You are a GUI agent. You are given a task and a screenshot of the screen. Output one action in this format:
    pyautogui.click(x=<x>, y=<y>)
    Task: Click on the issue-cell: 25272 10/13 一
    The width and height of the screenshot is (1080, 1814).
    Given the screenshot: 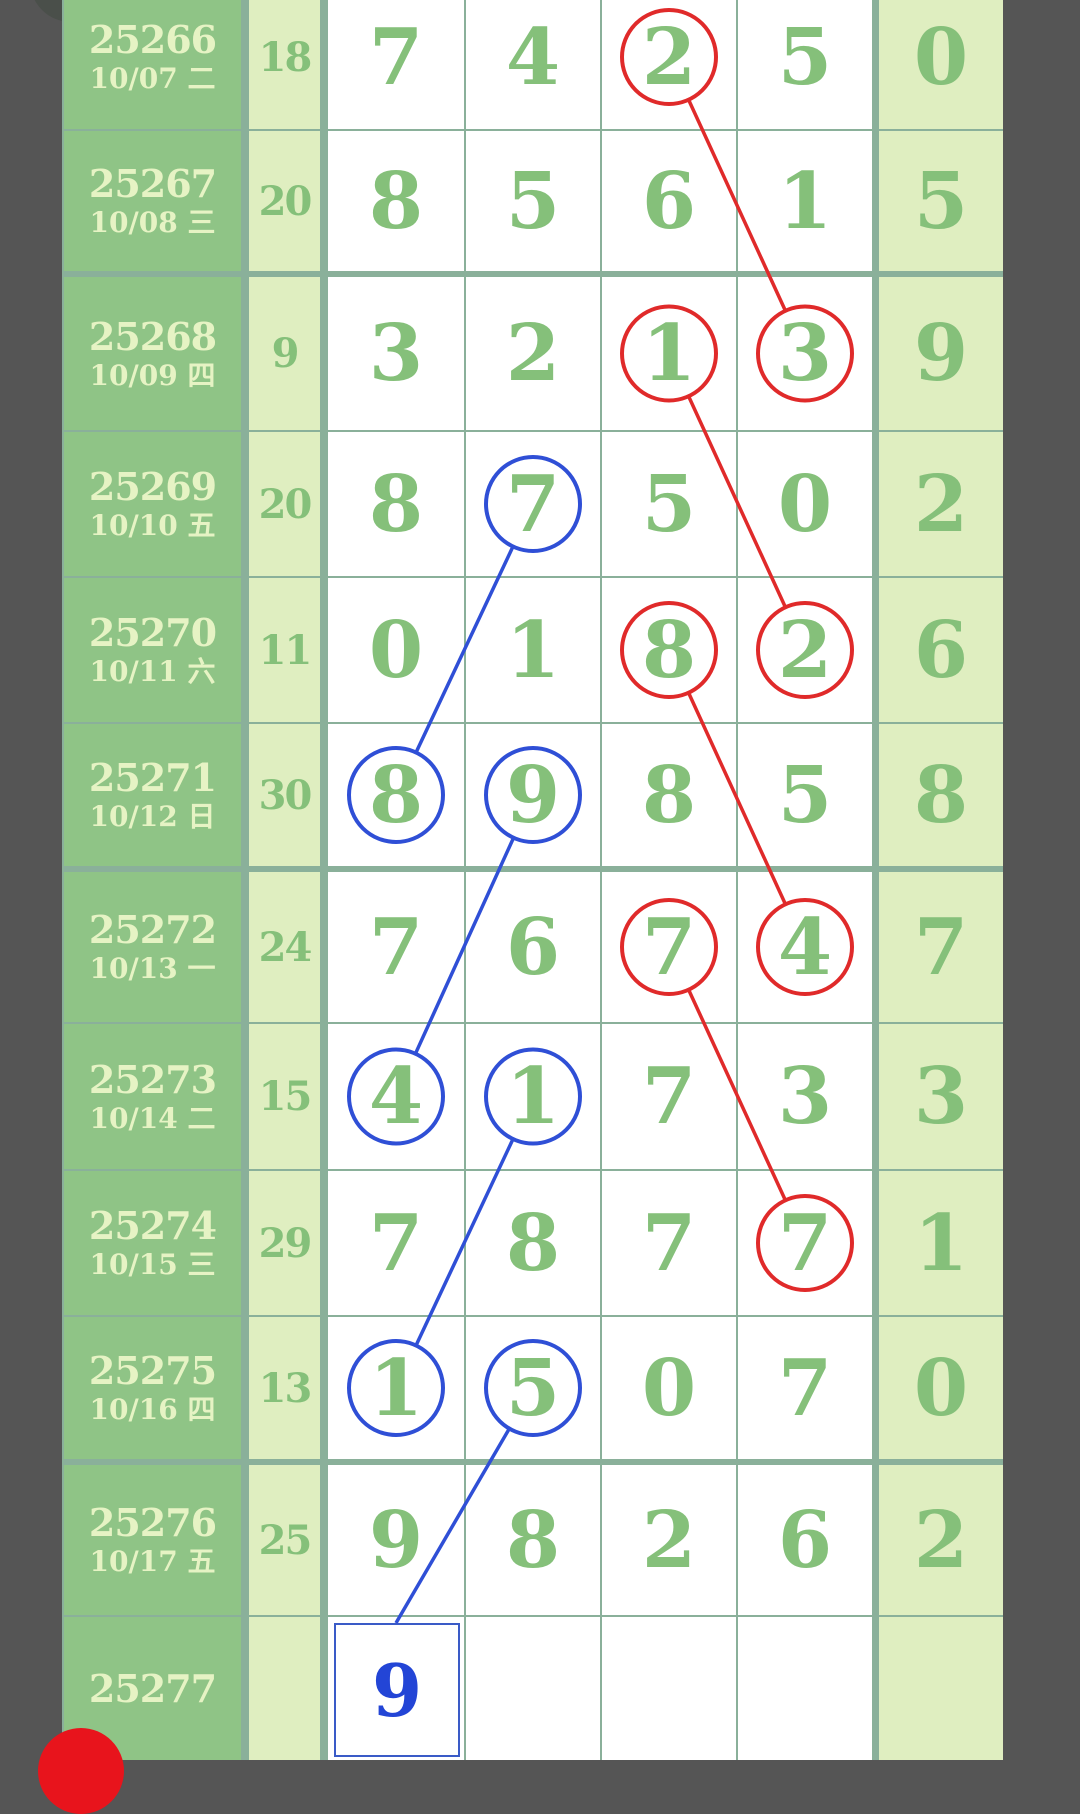 What is the action you would take?
    pyautogui.click(x=152, y=947)
    